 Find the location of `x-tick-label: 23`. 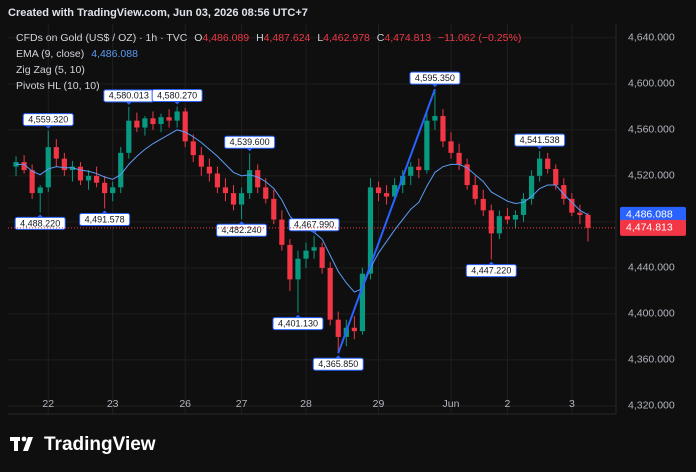

x-tick-label: 23 is located at coordinates (113, 404).